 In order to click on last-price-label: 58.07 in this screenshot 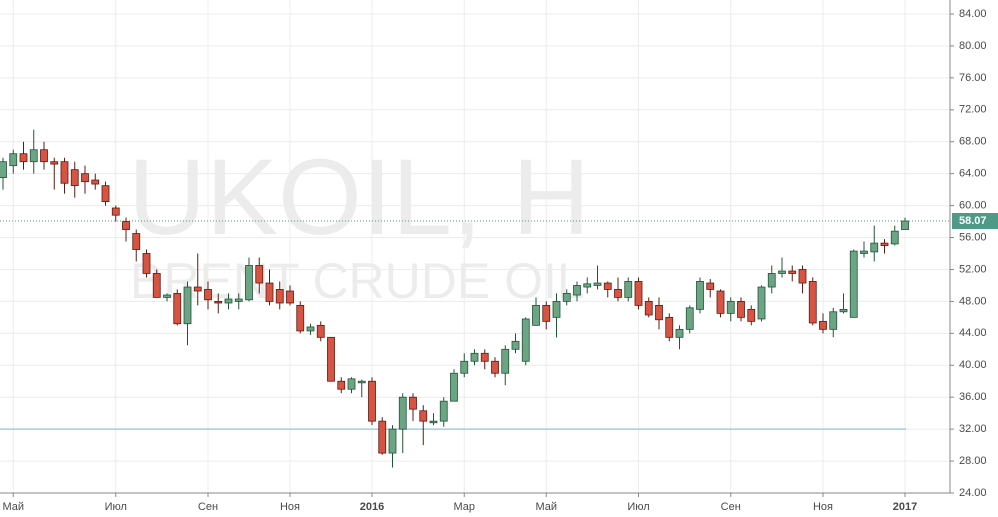, I will do `click(973, 221)`.